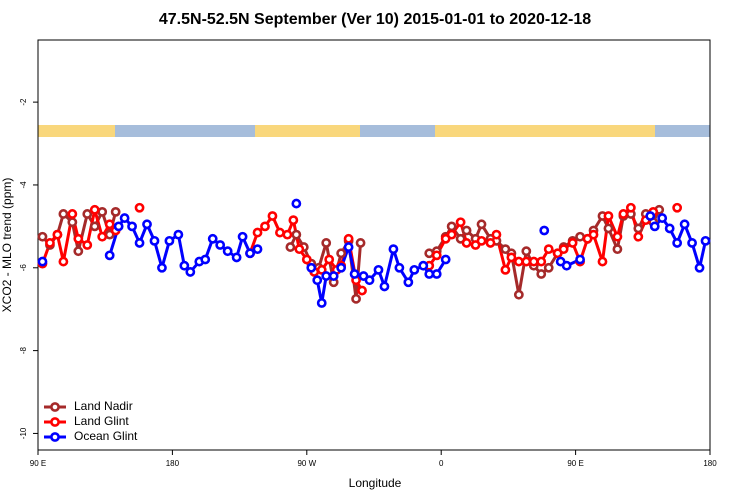 This screenshot has width=750, height=500. Describe the element at coordinates (441, 463) in the screenshot. I see `x-tick-label: 0` at that location.